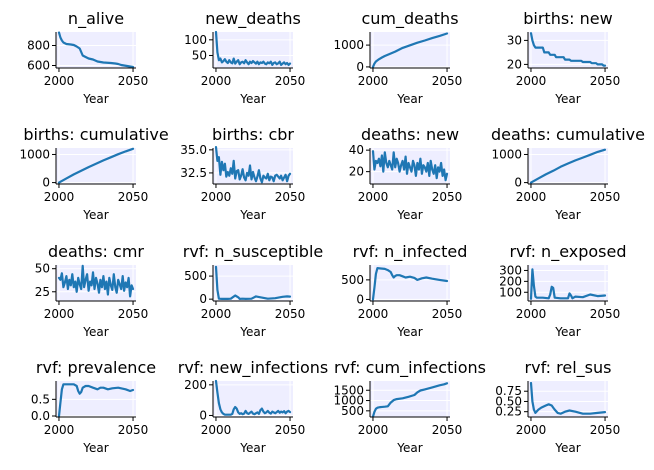 This screenshot has width=654, height=470. I want to click on y-tick-label: 35.0, so click(193, 150).